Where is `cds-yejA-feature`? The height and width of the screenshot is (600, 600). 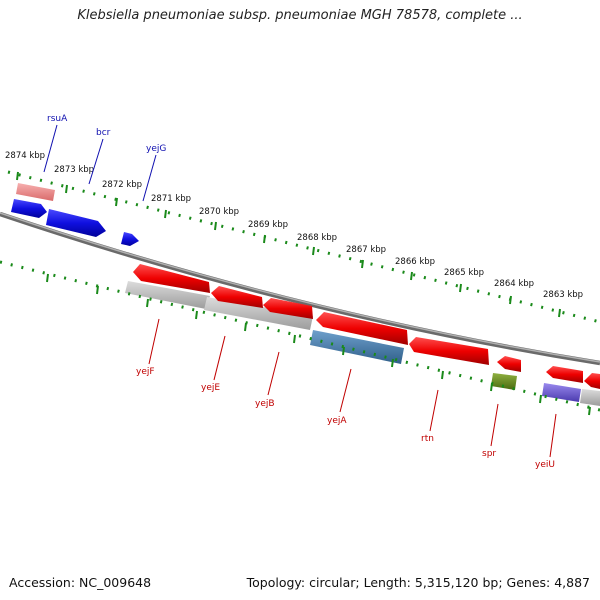
cds-yejA-feature is located at coordinates (357, 347).